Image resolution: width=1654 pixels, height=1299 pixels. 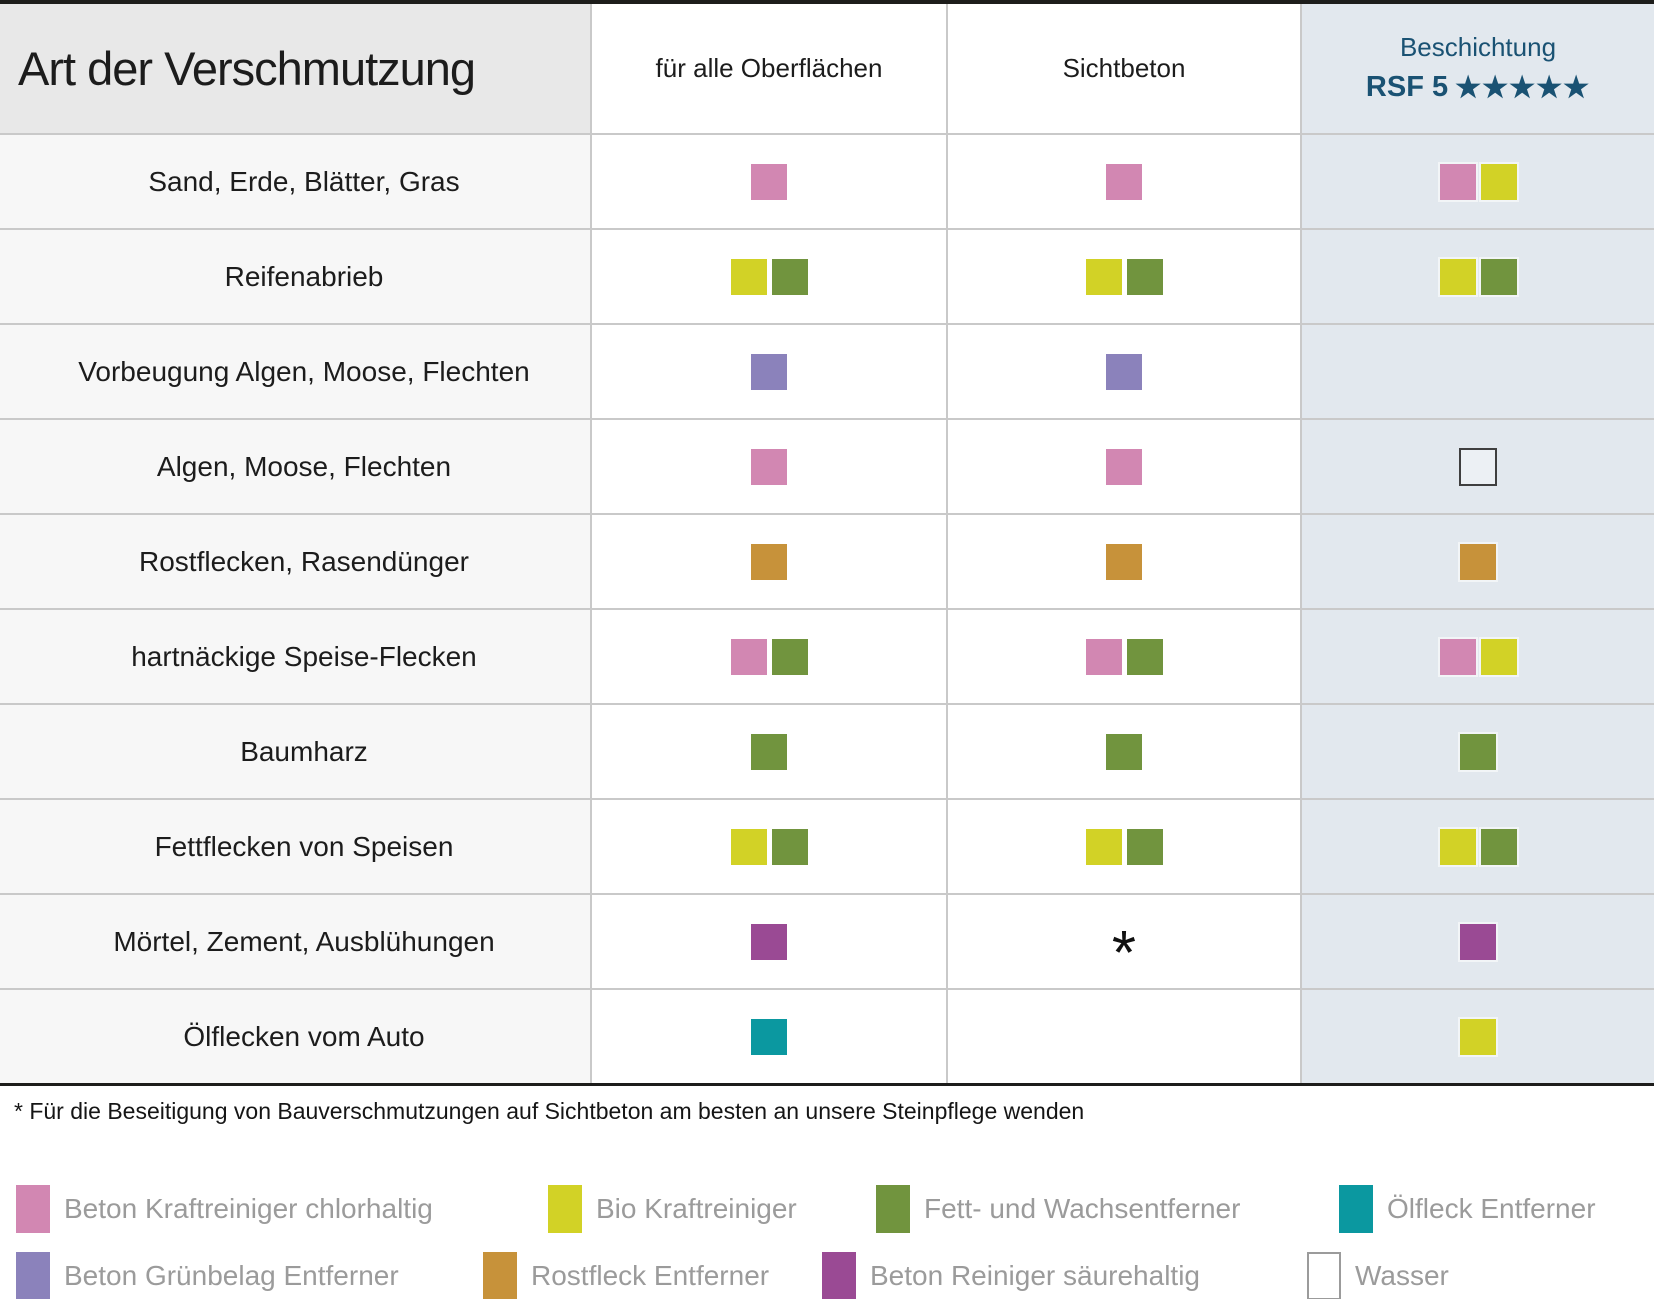 I want to click on rsf5-label: RSF 5 ★★★★★, so click(x=1478, y=87).